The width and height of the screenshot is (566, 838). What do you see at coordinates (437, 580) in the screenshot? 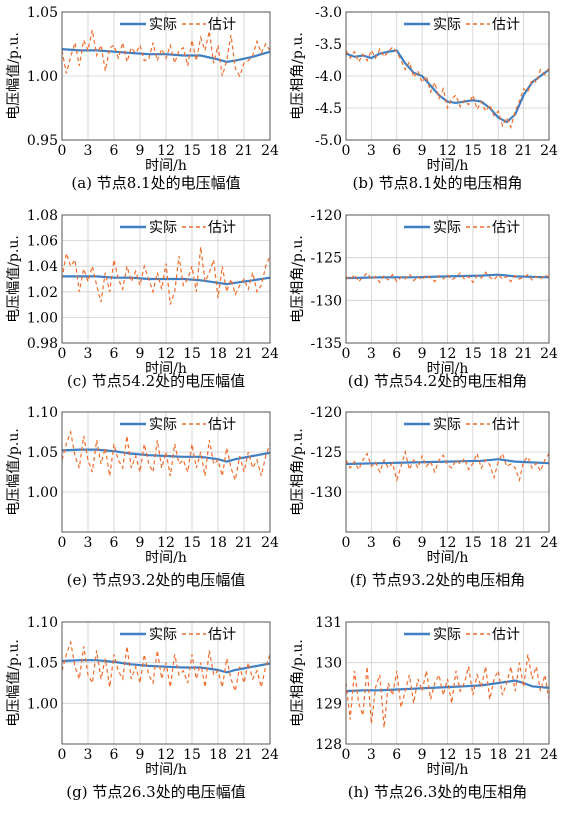
I see `panel-caption: (f) 节点93.2处的电压相角` at bounding box center [437, 580].